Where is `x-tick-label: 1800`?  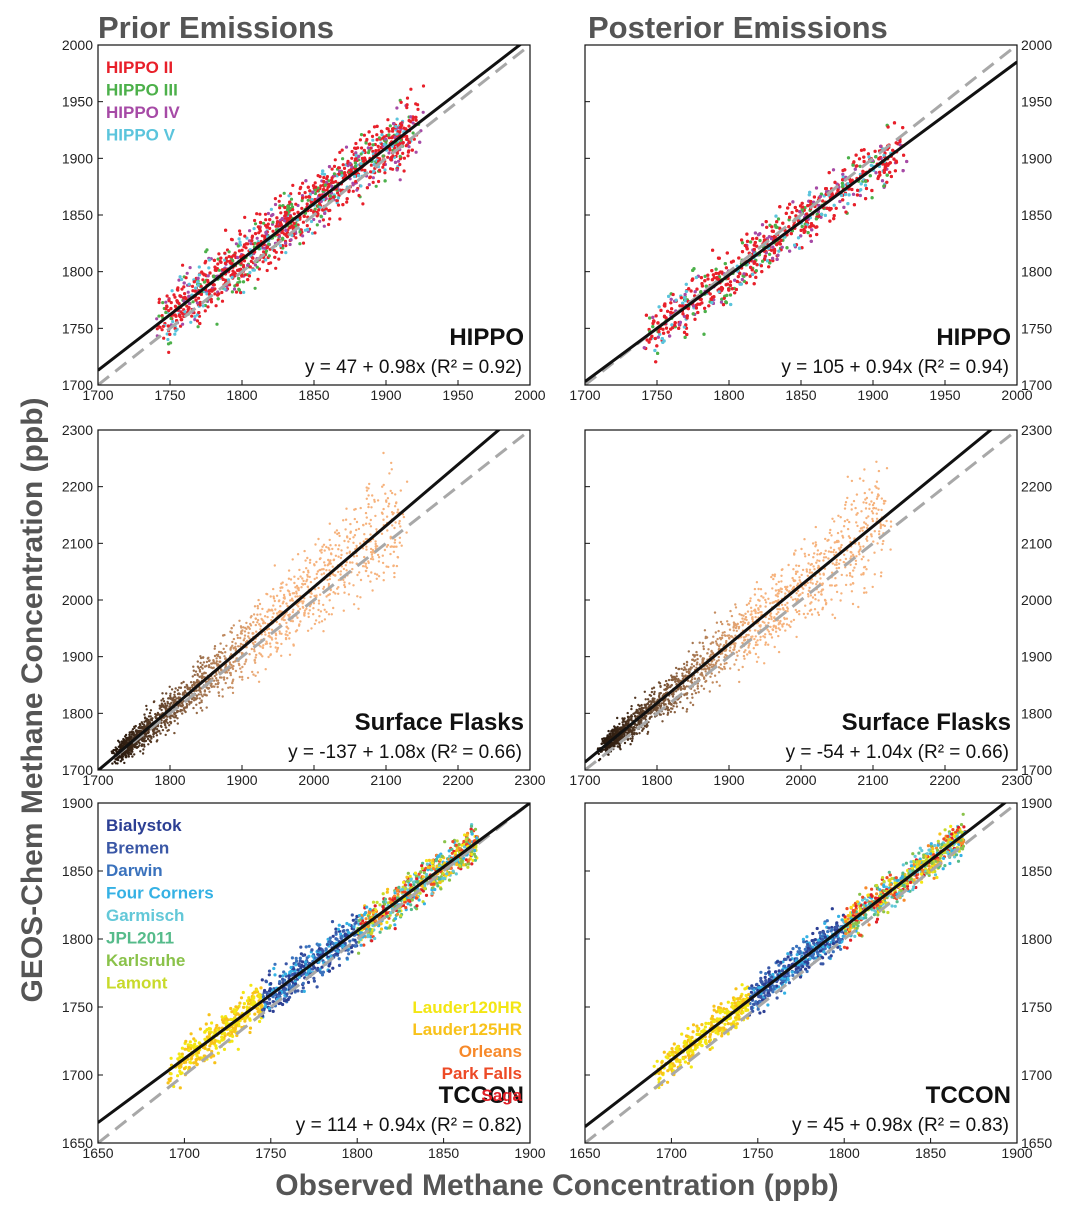 x-tick-label: 1800 is located at coordinates (728, 395).